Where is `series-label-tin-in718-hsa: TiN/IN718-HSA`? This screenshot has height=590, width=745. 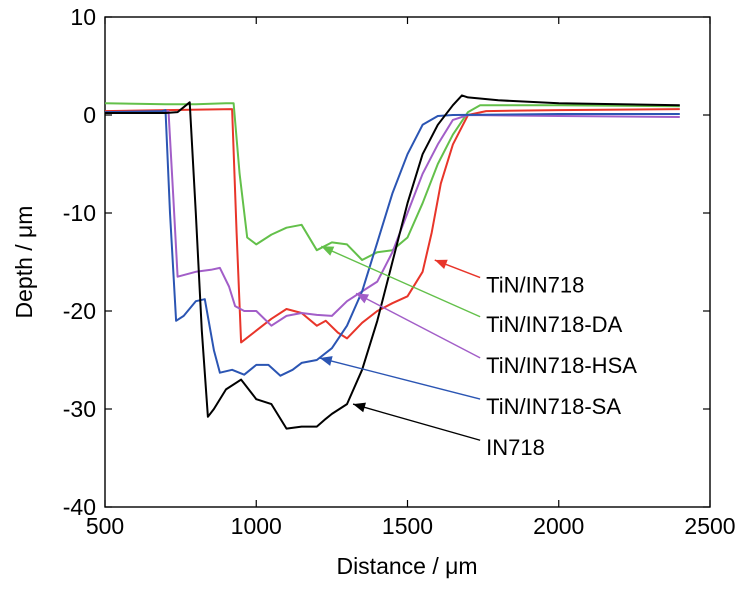 series-label-tin-in718-hsa: TiN/IN718-HSA is located at coordinates (561, 365).